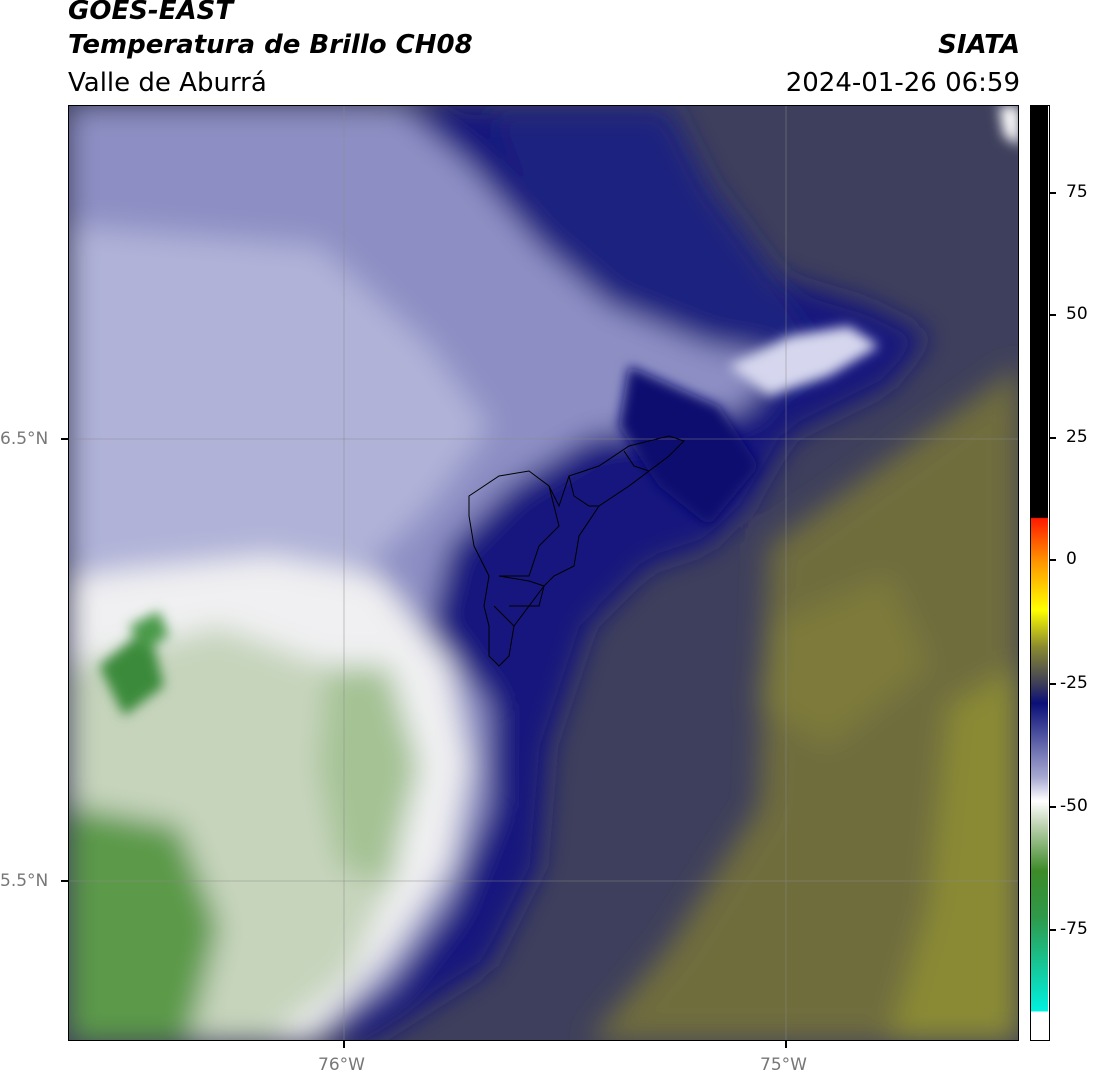 The height and width of the screenshot is (1078, 1094). What do you see at coordinates (270, 45) in the screenshot?
I see `product-title: Temperatura de Brillo CH08` at bounding box center [270, 45].